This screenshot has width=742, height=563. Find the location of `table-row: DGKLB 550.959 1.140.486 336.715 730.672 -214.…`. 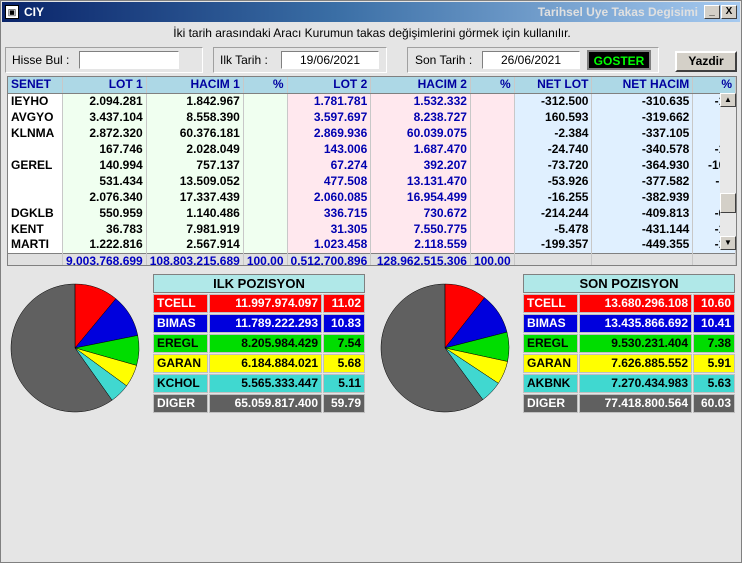

table-row: DGKLB 550.959 1.140.486 336.715 730.672 -214.… is located at coordinates (372, 213).